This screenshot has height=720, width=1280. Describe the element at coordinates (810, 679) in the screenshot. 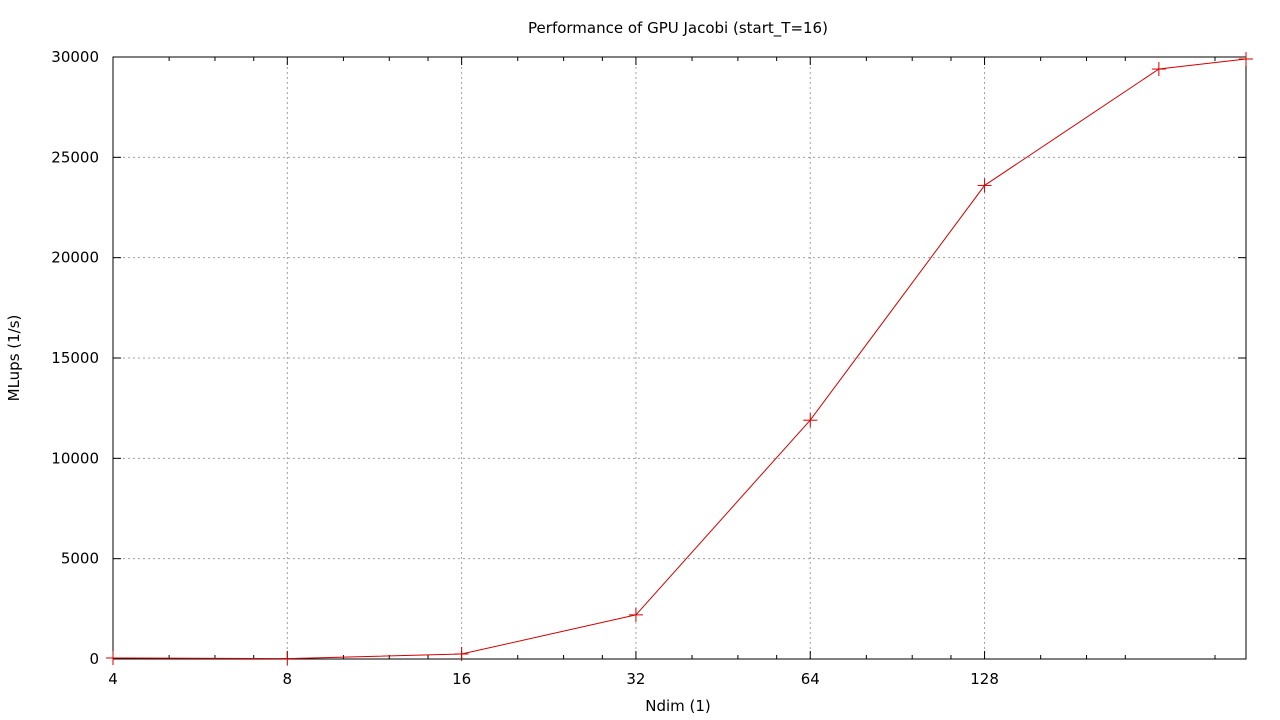

I see `x-tick-label: 64` at that location.